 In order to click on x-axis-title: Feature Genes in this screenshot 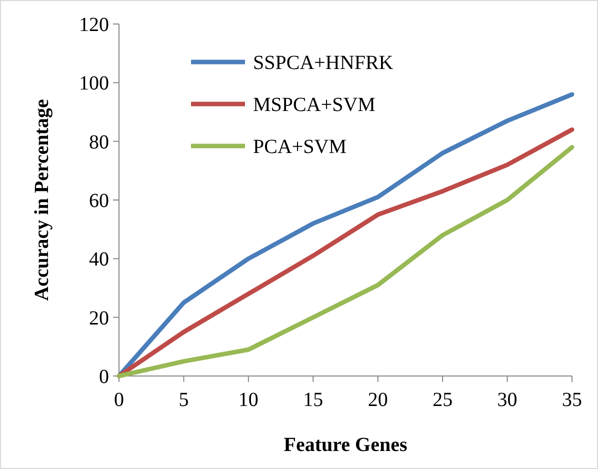, I will do `click(346, 445)`.